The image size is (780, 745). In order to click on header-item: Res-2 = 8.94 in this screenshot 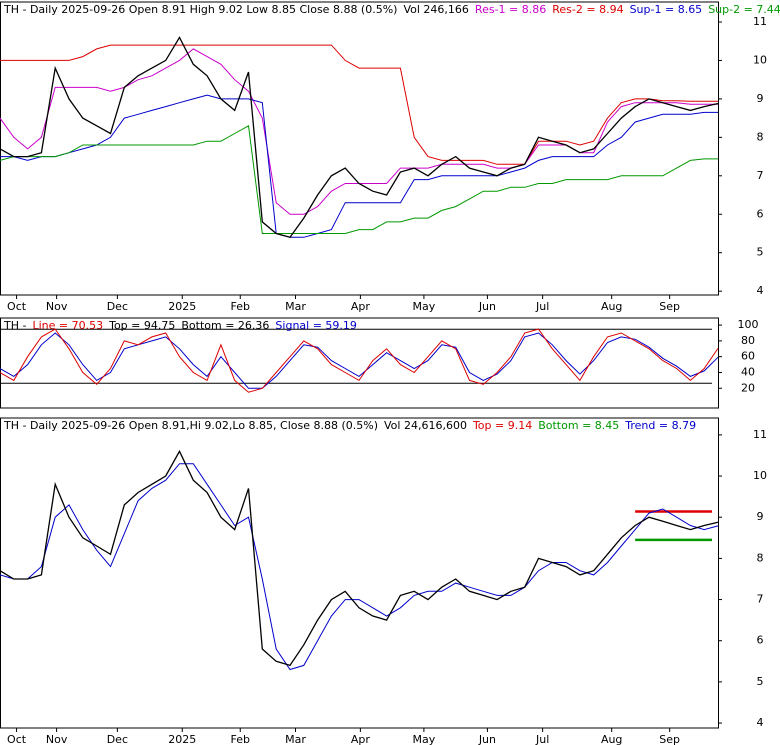, I will do `click(587, 9)`.